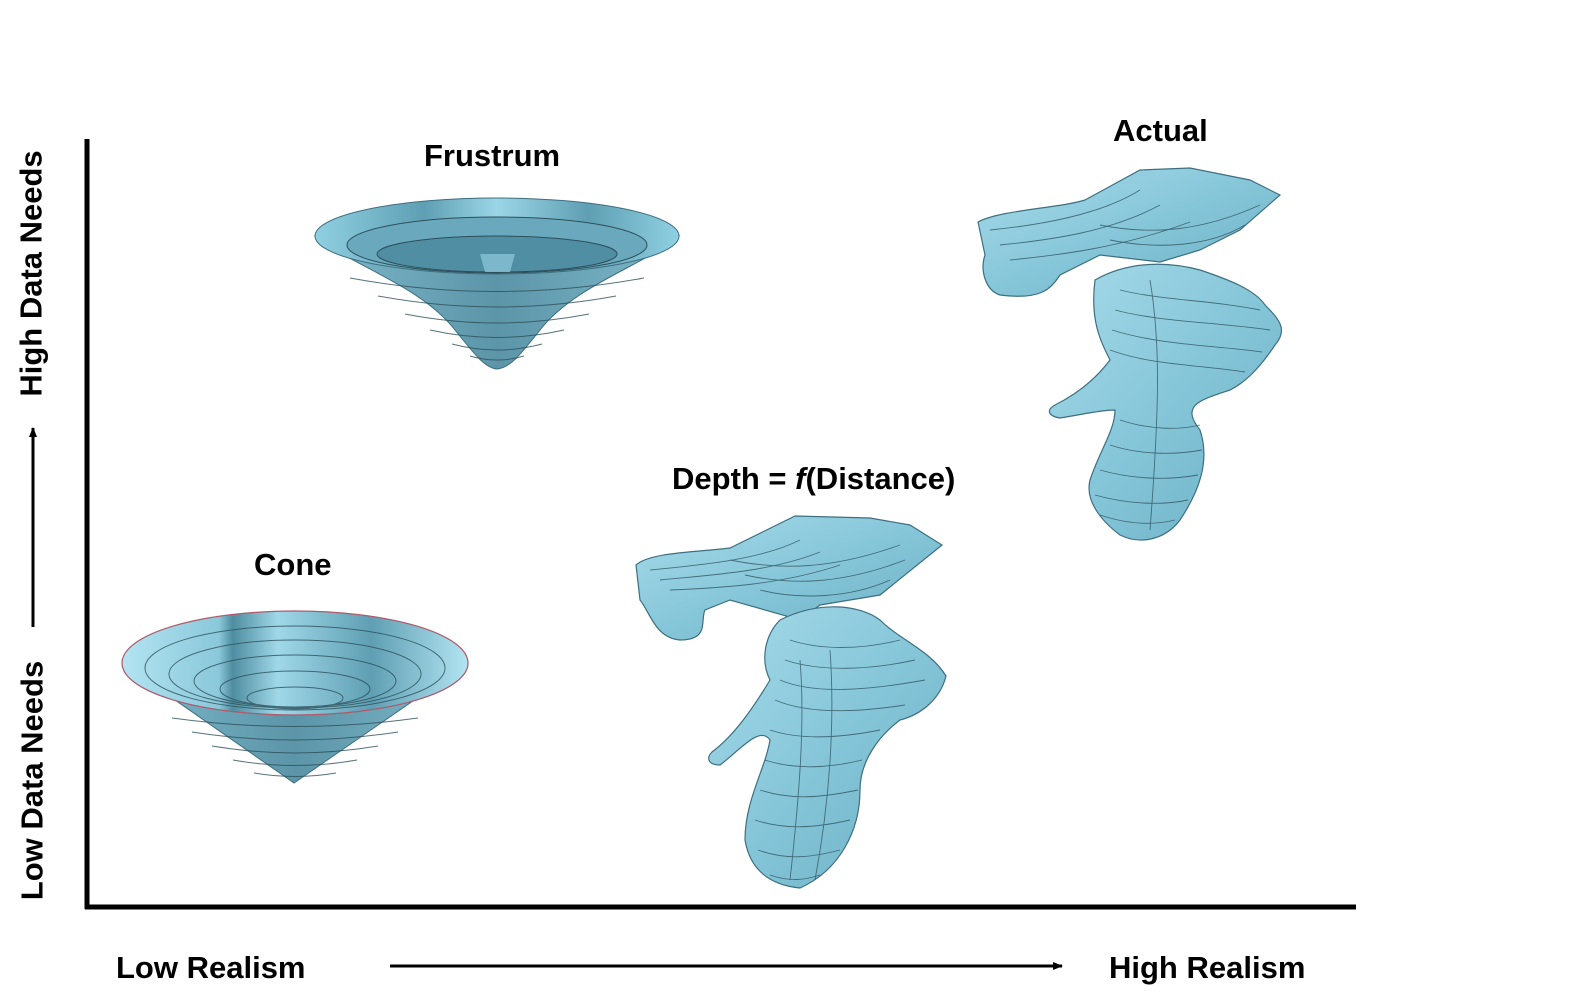  Describe the element at coordinates (211, 967) in the screenshot. I see `x-axis-low-label: Low Realism` at that location.